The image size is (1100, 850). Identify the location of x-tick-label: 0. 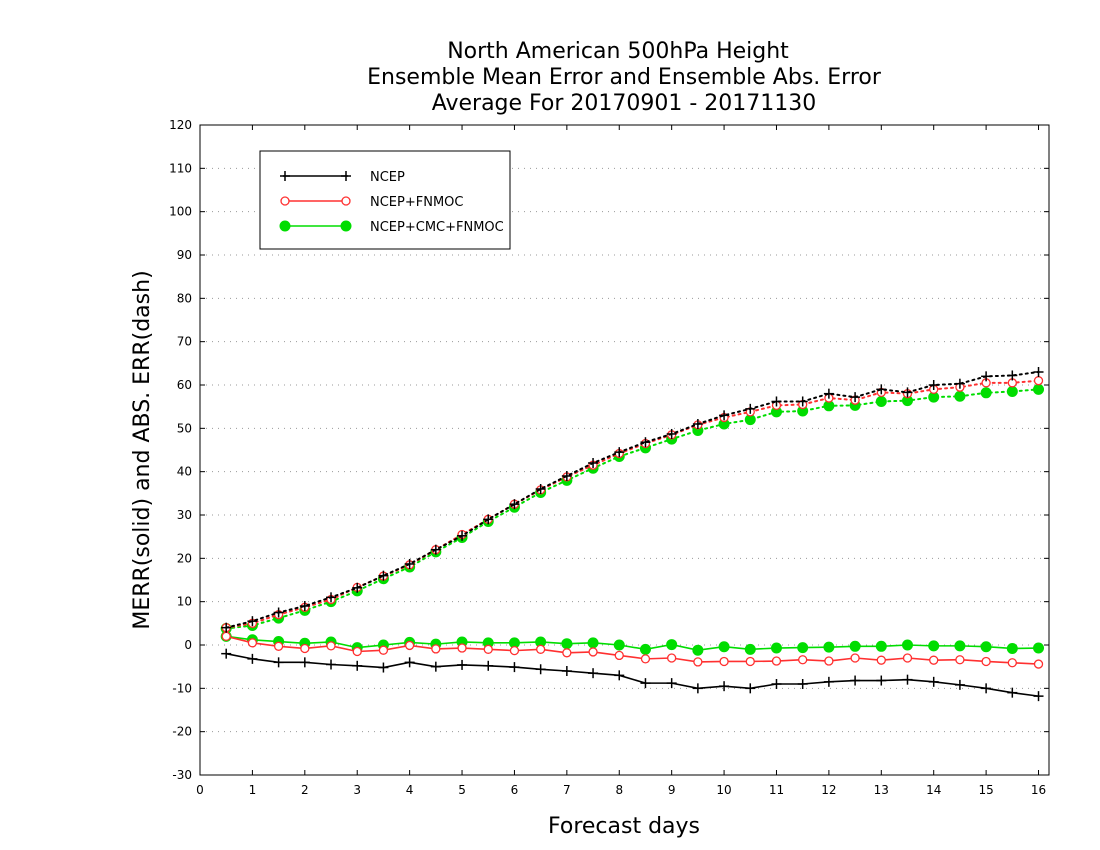
(200, 790).